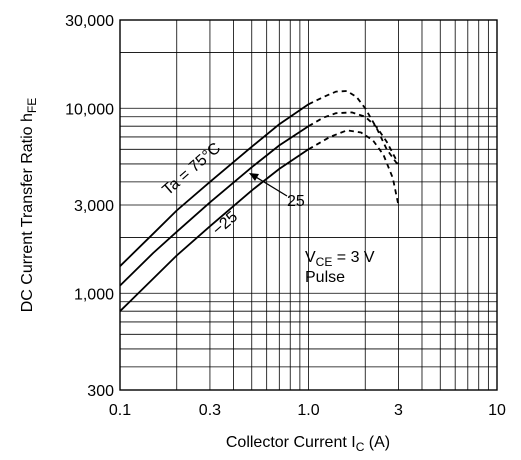 Image resolution: width=521 pixels, height=460 pixels. What do you see at coordinates (296, 201) in the screenshot?
I see `label-25: 25` at bounding box center [296, 201].